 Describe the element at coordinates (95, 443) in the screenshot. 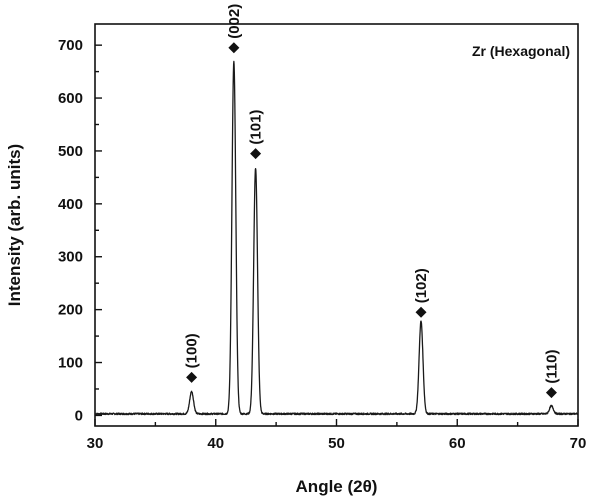

I see `x-tick-label: 30` at that location.